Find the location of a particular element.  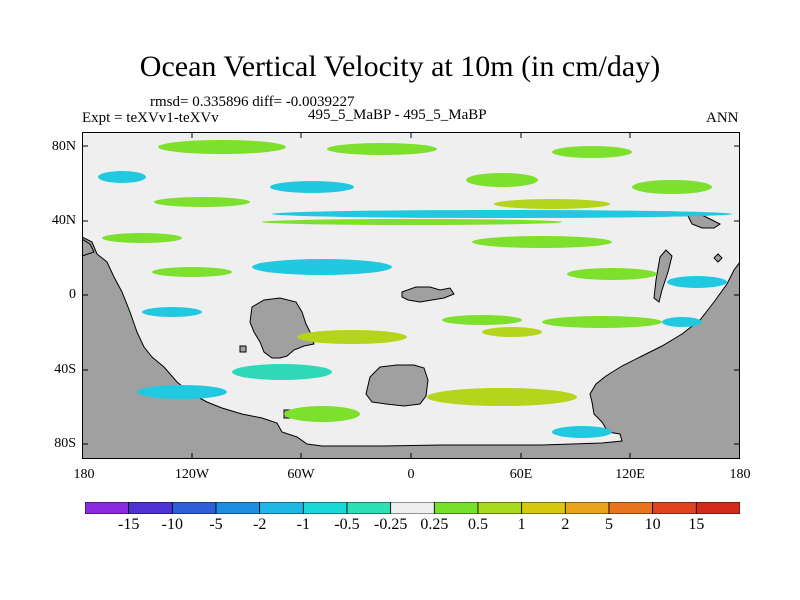

colorbar-tick-label: -0.5 is located at coordinates (347, 524).